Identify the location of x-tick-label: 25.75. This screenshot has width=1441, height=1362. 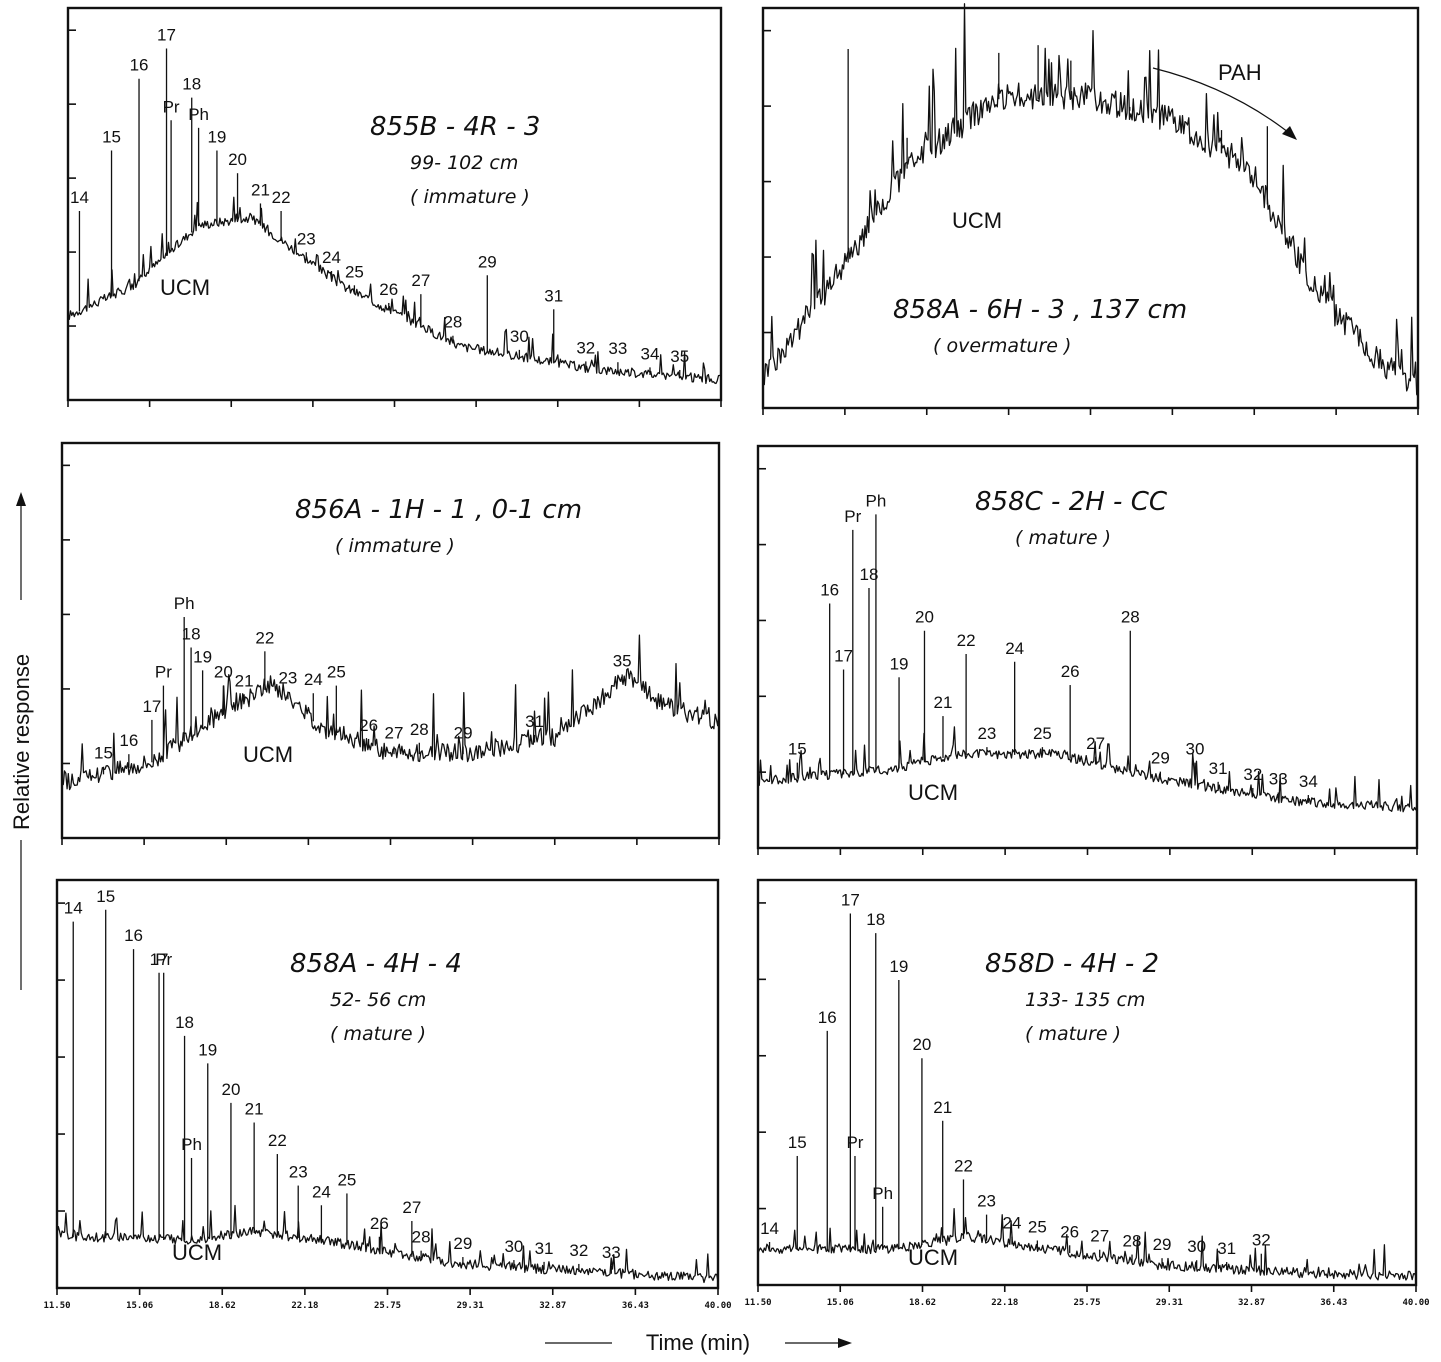
(1086, 1303).